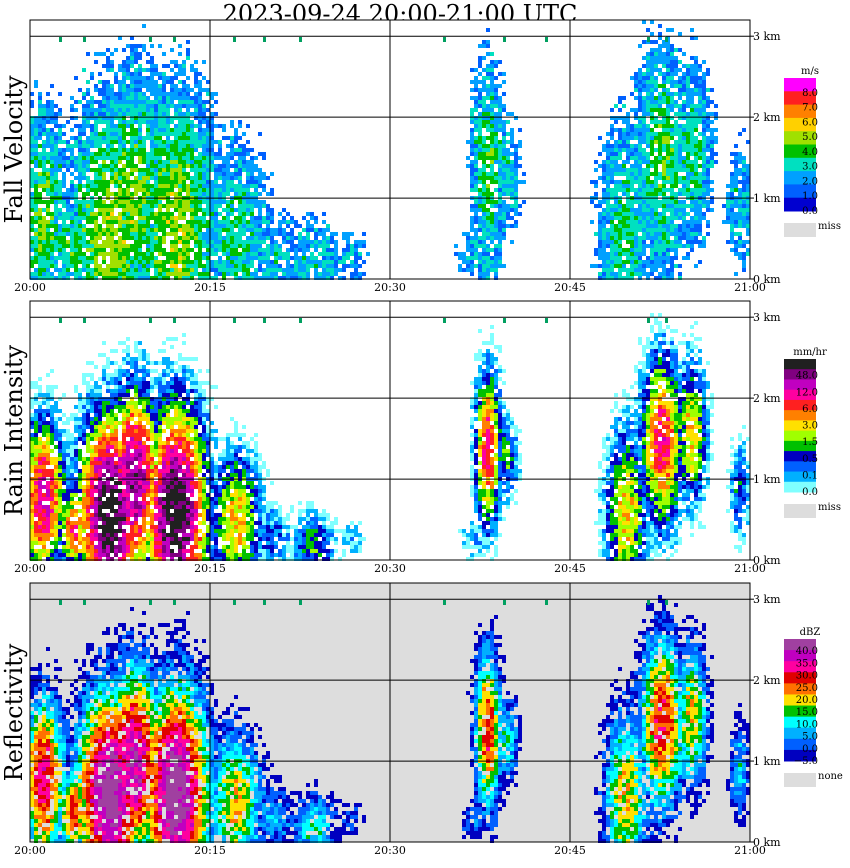 This screenshot has height=868, width=850. Describe the element at coordinates (504, 39) in the screenshot. I see `cloud-base-marker` at that location.